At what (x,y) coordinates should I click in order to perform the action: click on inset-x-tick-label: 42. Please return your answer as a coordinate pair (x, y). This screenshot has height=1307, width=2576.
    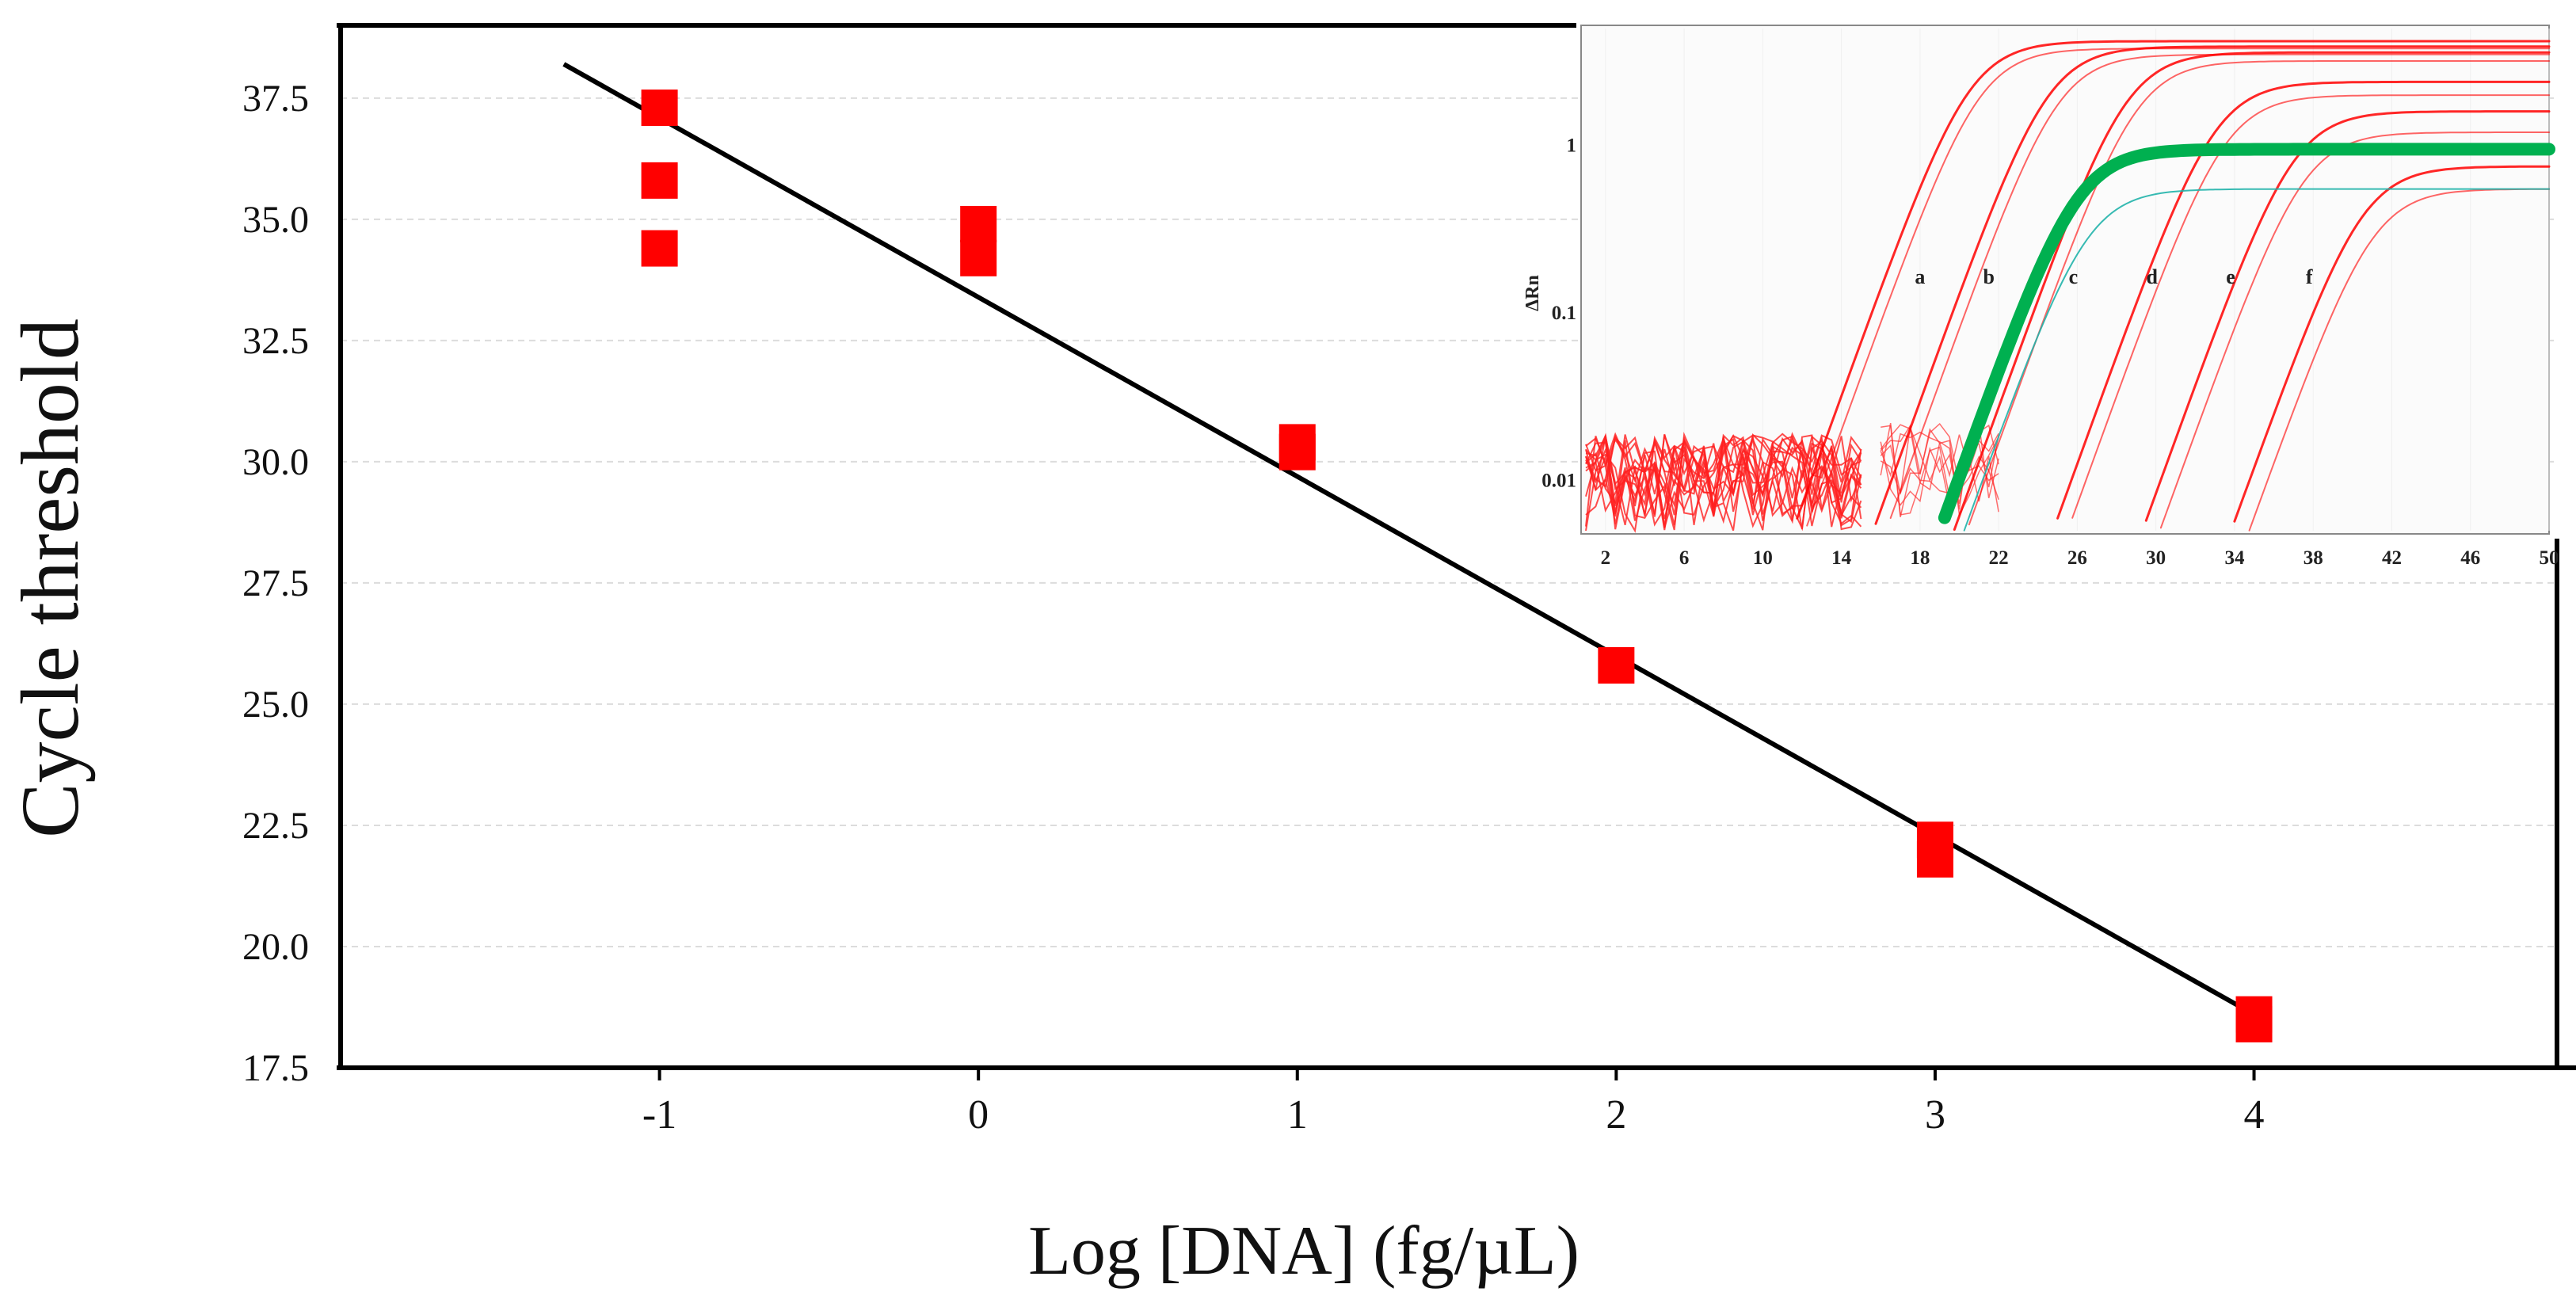
    Looking at the image, I should click on (2392, 558).